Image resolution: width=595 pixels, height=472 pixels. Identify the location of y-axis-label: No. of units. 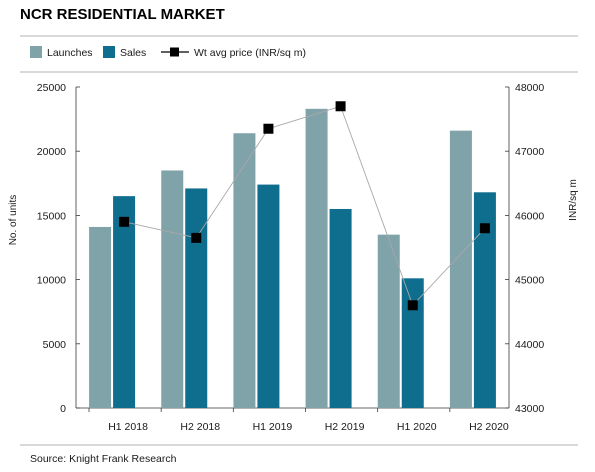
(13, 220).